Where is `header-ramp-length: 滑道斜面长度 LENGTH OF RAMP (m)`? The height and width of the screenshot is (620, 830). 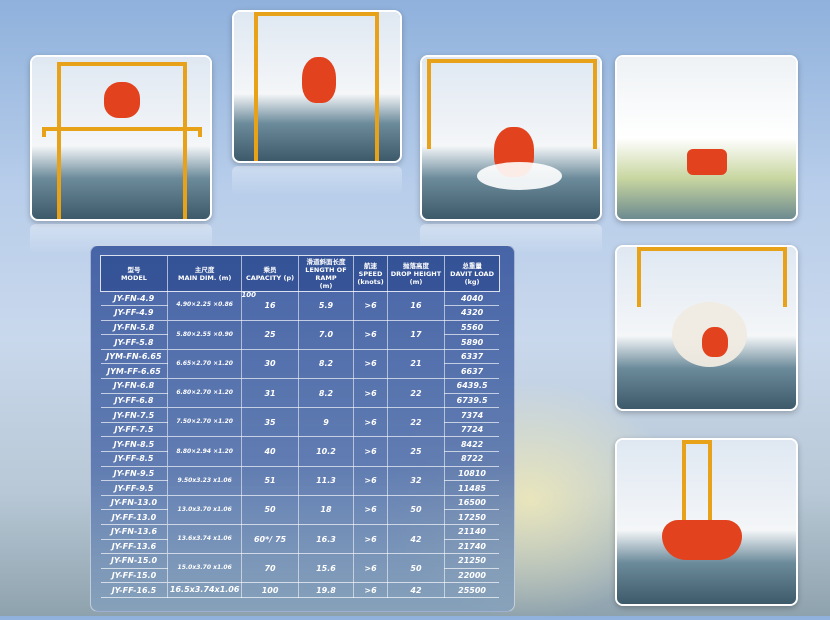
header-ramp-length: 滑道斜面长度 LENGTH OF RAMP (m) is located at coordinates (326, 273).